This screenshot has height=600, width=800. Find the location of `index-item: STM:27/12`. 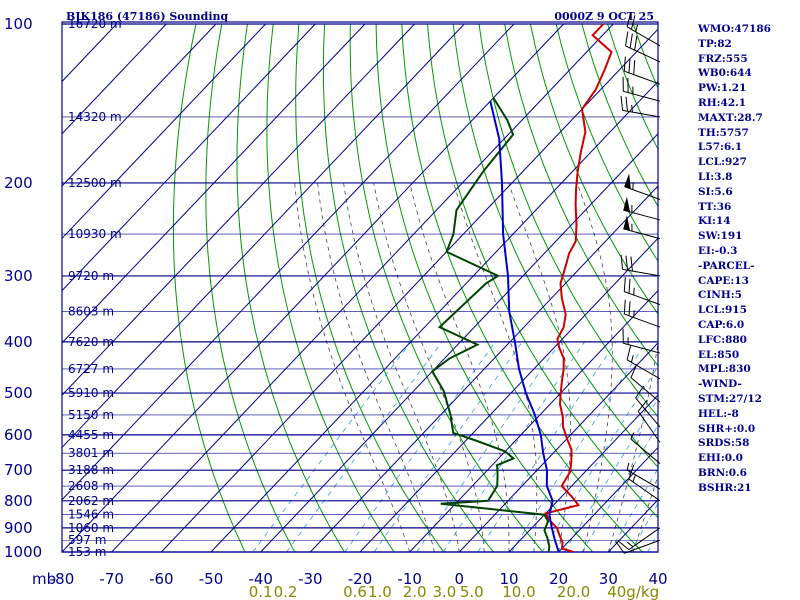

index-item: STM:27/12 is located at coordinates (730, 398).